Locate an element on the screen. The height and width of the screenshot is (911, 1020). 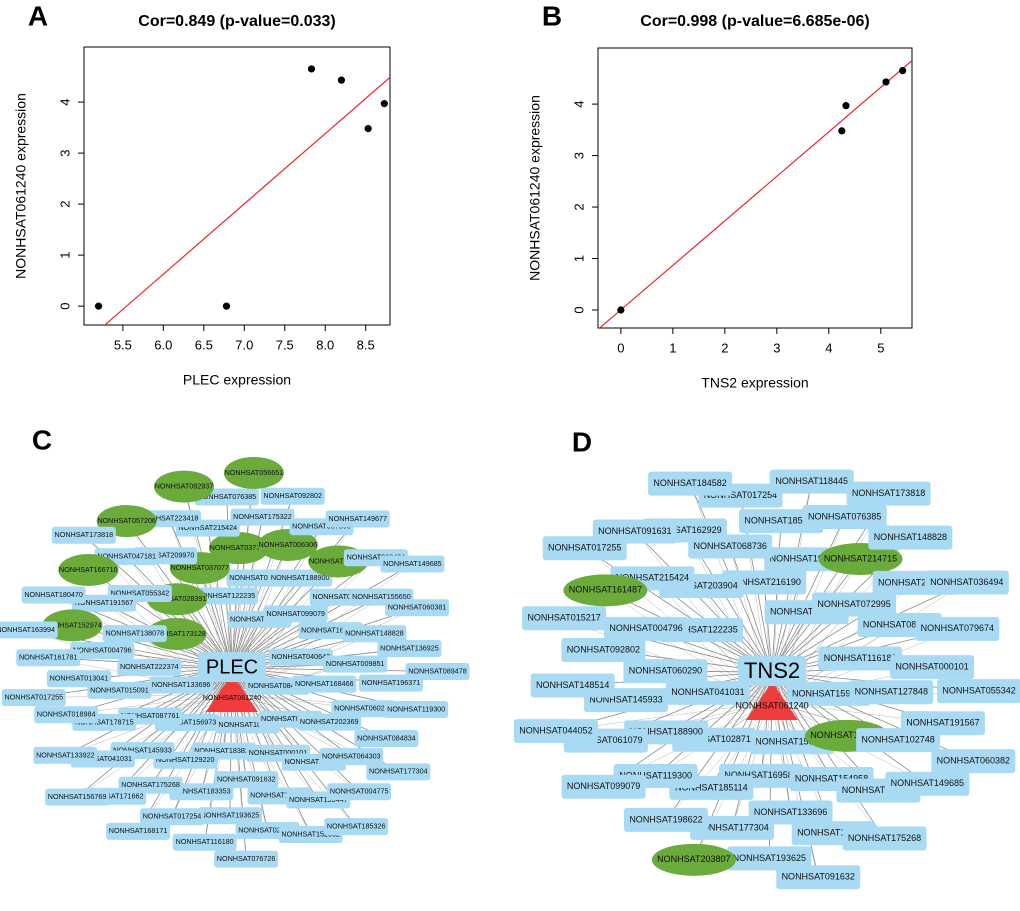
node-label: NONHSAT223418 is located at coordinates (169, 518).